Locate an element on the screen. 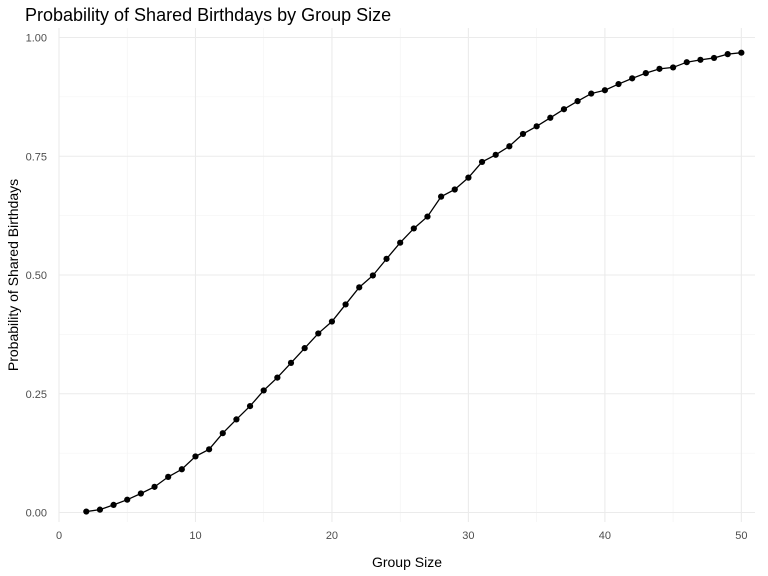 The height and width of the screenshot is (576, 768). x-tick-label: 0 is located at coordinates (59, 536).